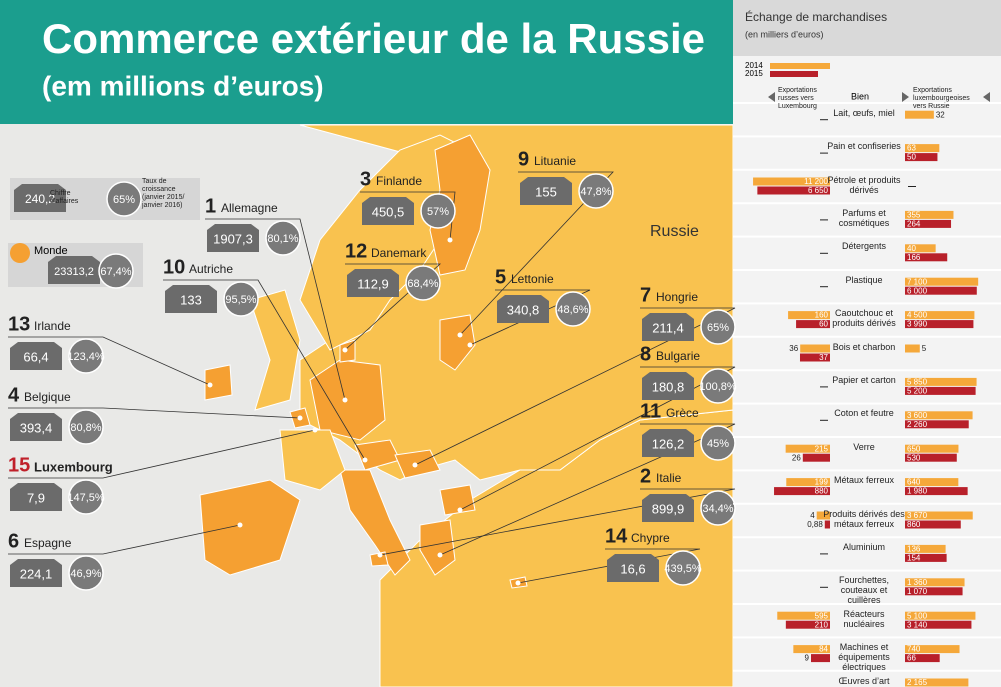 The image size is (1001, 687). I want to click on country-name: Lettonie, so click(532, 279).